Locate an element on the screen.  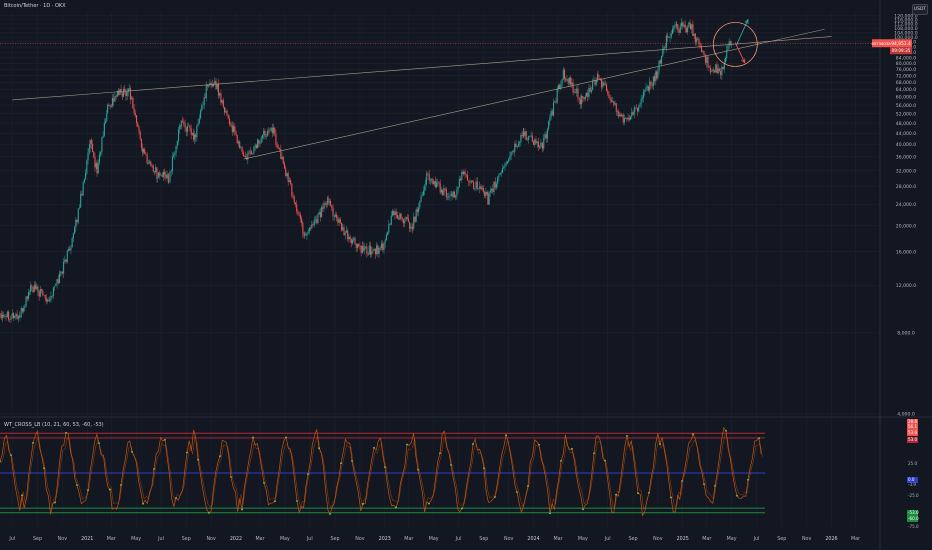
y-tick-label-5: 100,000.0 is located at coordinates (905, 38).